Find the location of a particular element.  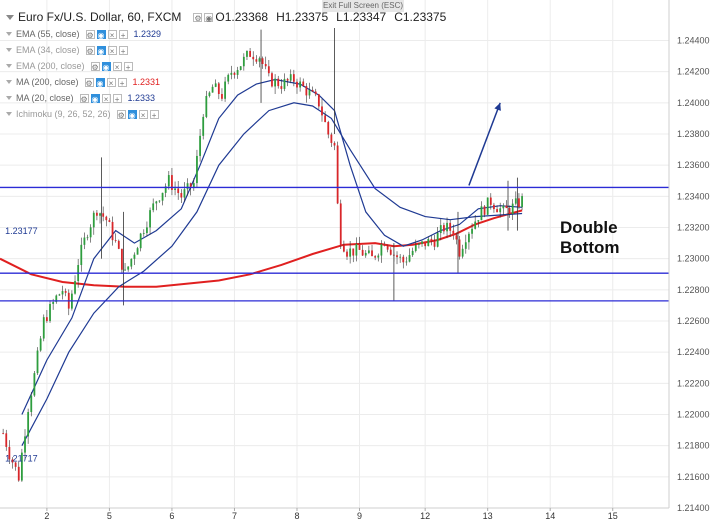

indicator-row: Ichimoku (9, 26, 52, 26) ⚙ ◉ × + is located at coordinates (229, 114).